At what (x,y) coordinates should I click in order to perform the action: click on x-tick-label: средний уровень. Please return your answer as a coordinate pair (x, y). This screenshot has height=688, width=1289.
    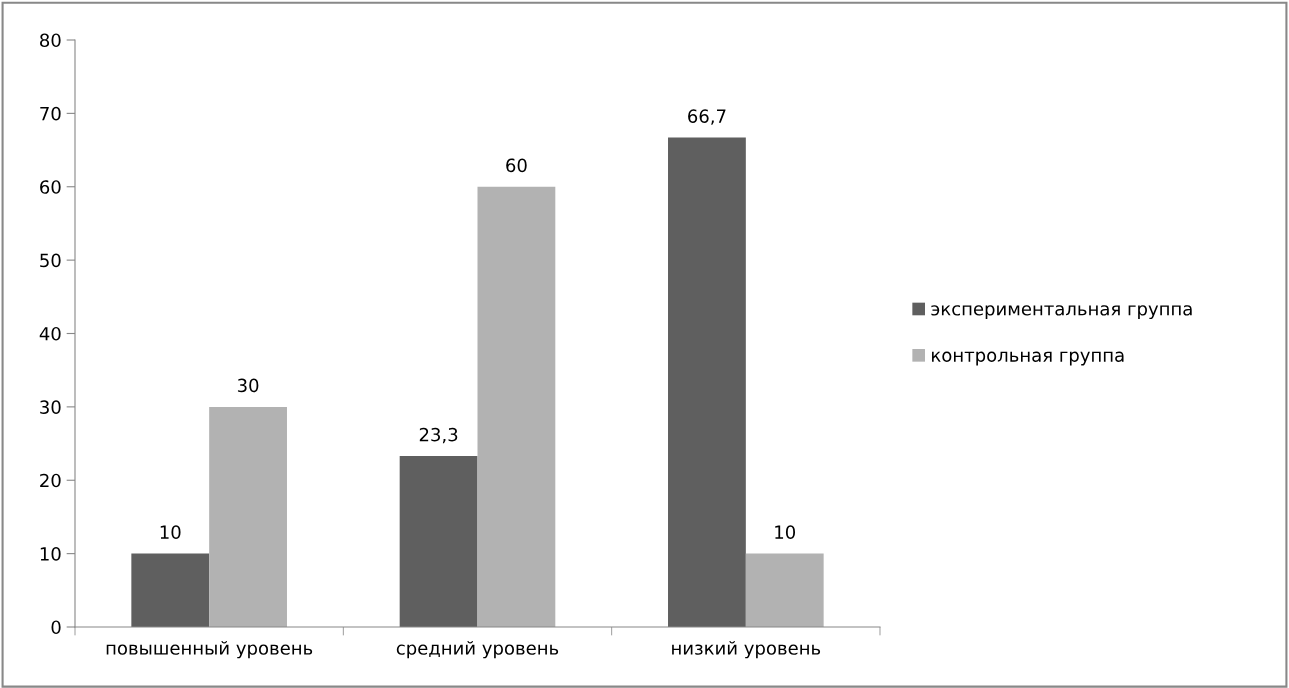
    Looking at the image, I should click on (477, 649).